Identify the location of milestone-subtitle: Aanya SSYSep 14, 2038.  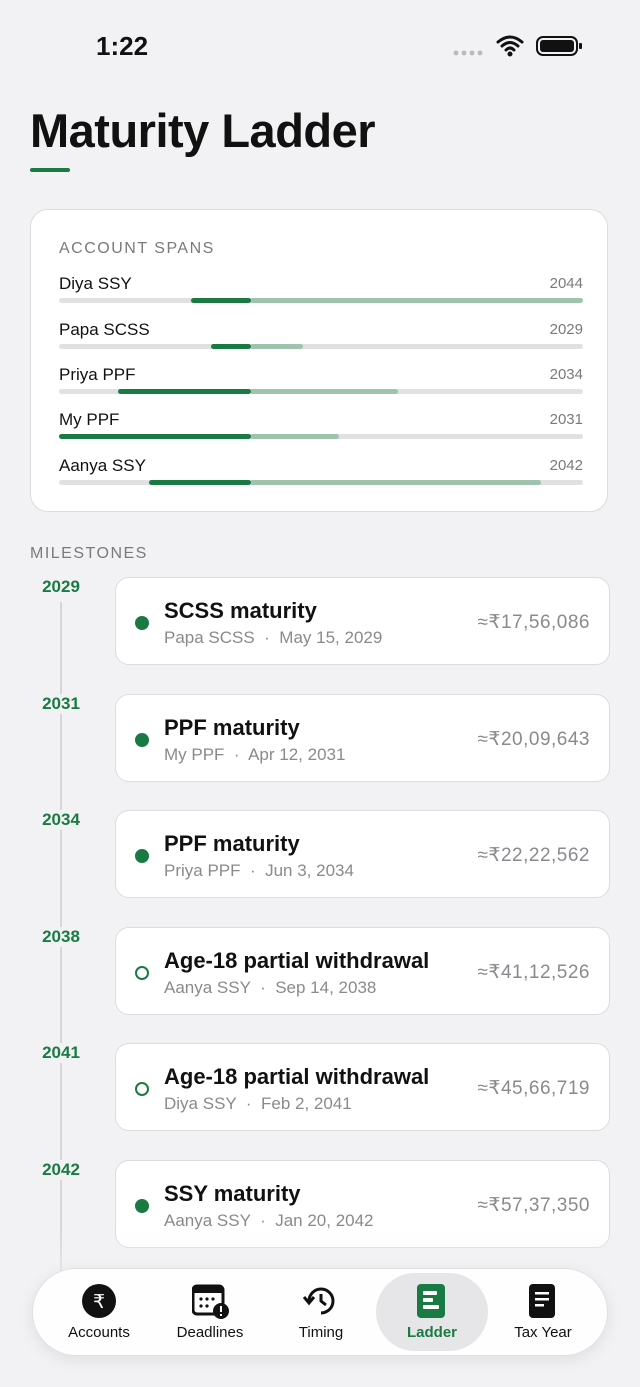
(270, 988).